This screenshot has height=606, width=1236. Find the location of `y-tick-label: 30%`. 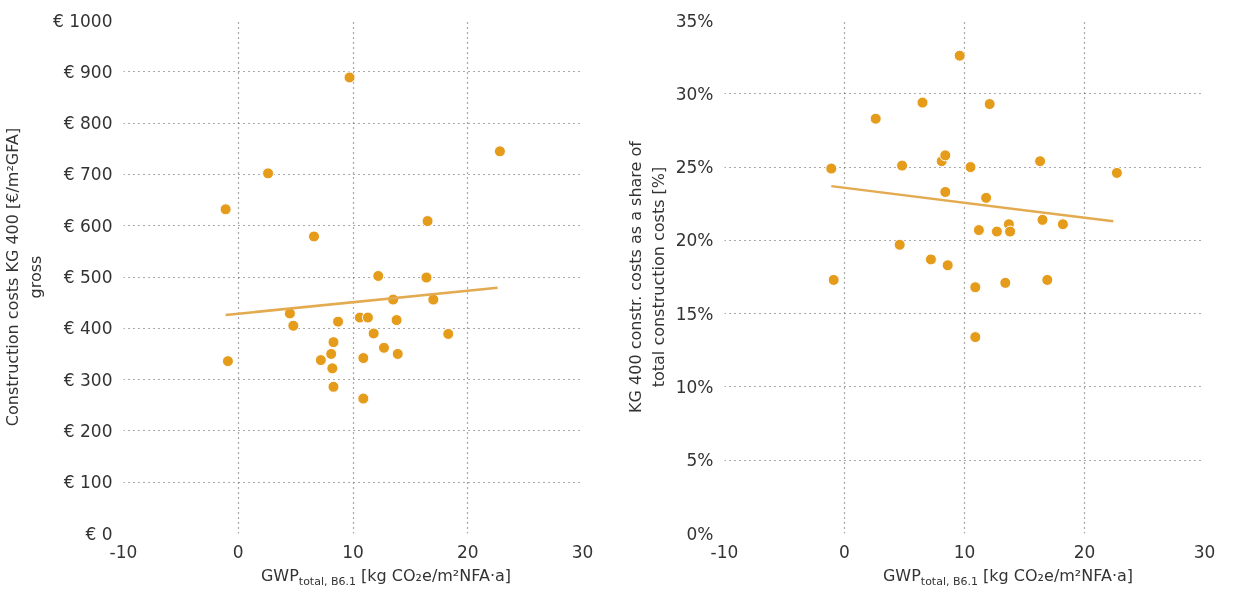

y-tick-label: 30% is located at coordinates (694, 93).